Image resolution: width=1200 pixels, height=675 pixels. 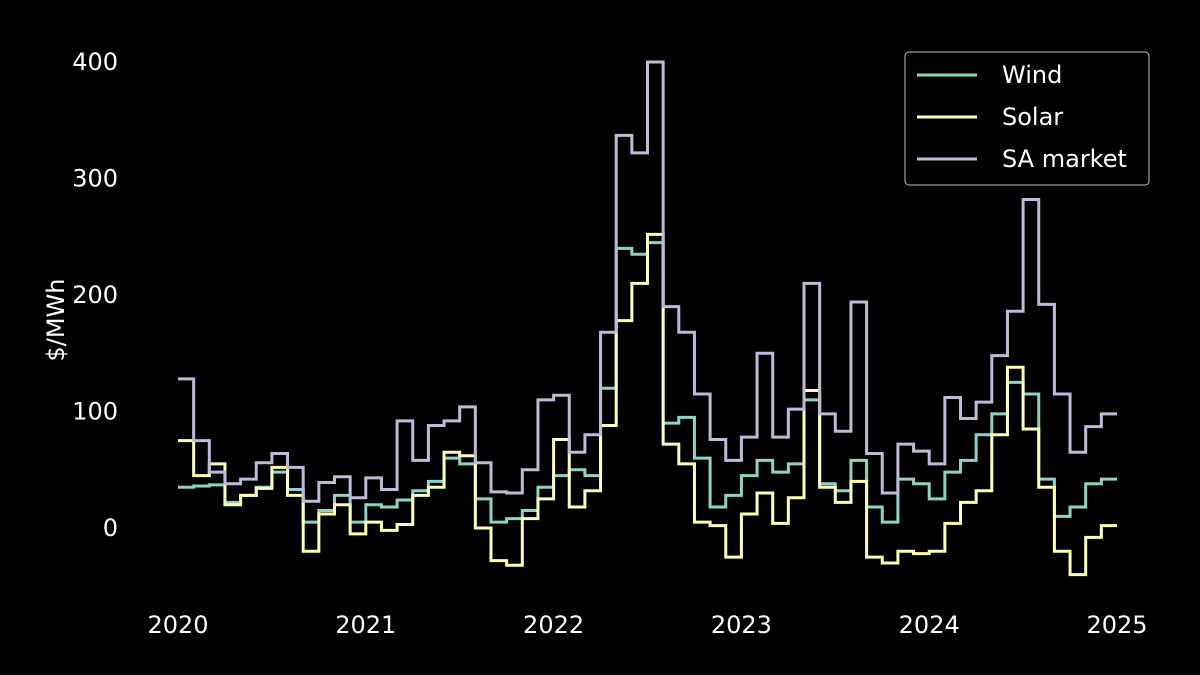 I want to click on y-tick-label: 100, so click(x=95, y=412).